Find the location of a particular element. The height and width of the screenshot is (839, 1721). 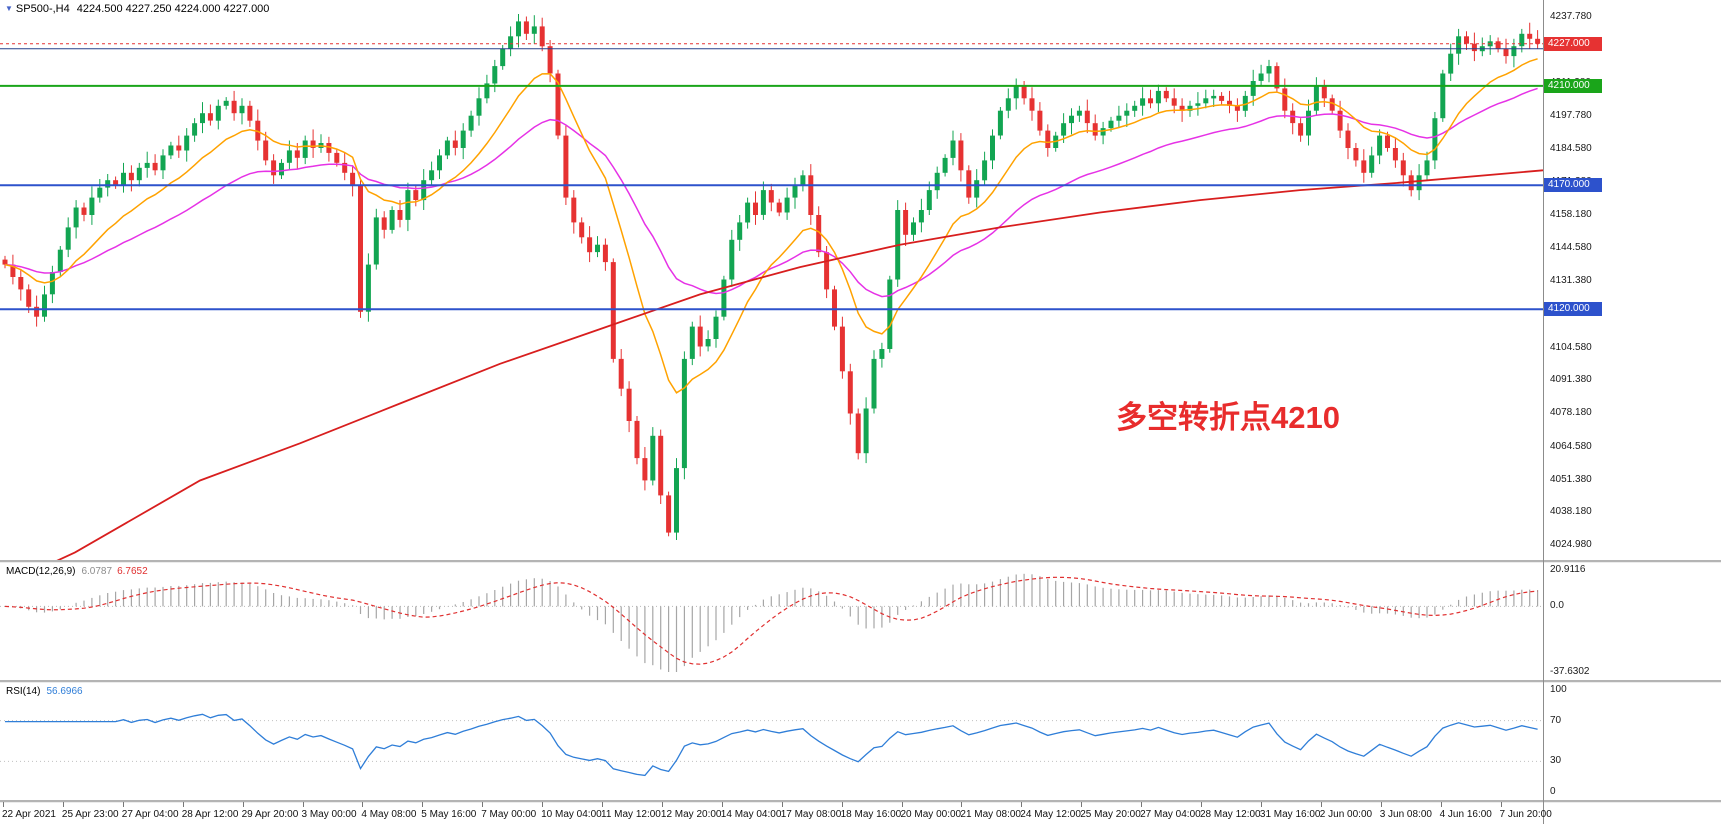

rsi-tick-label: 70 is located at coordinates (1556, 720).